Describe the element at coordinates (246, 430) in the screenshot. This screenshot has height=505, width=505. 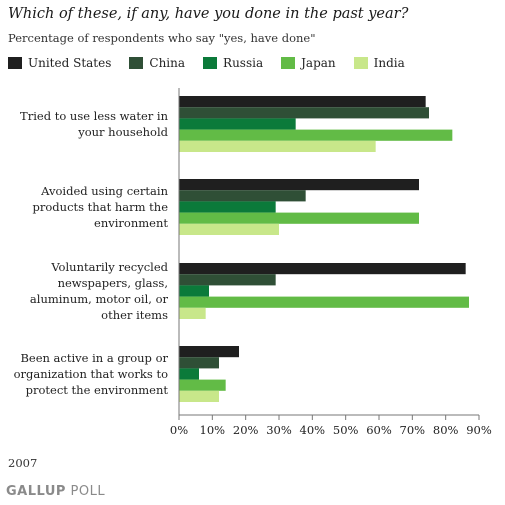
I see `x-tick-label: 20%` at that location.